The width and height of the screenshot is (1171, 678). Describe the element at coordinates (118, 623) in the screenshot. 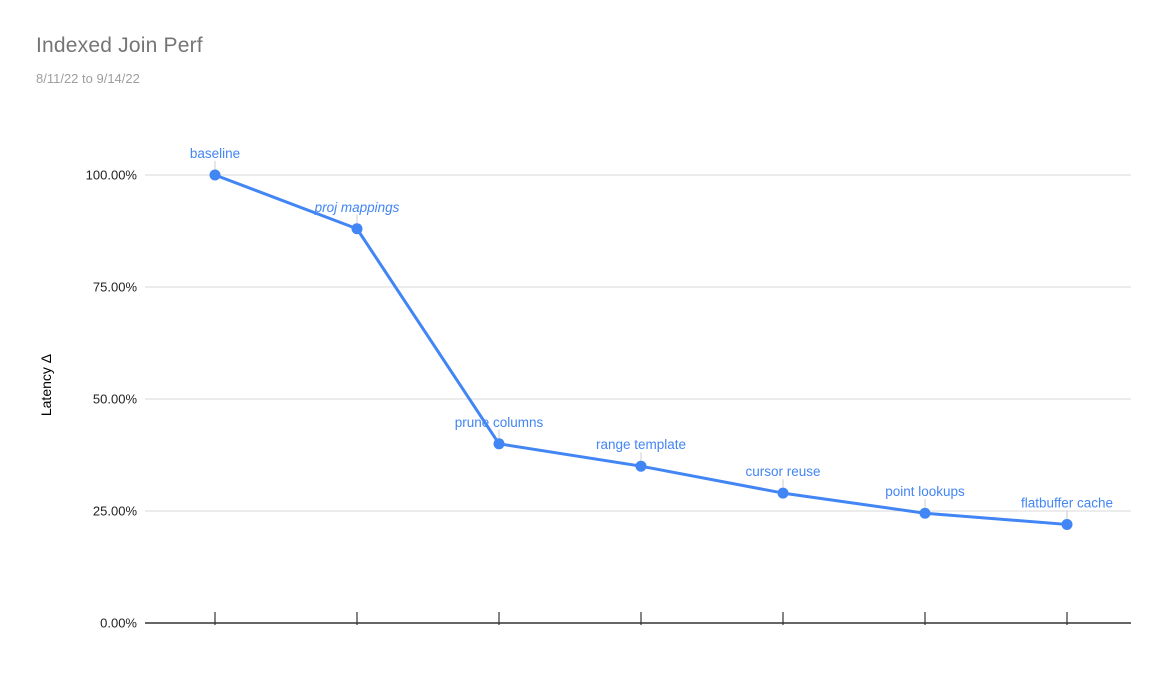

I see `y-tick-label: 0.00%` at that location.